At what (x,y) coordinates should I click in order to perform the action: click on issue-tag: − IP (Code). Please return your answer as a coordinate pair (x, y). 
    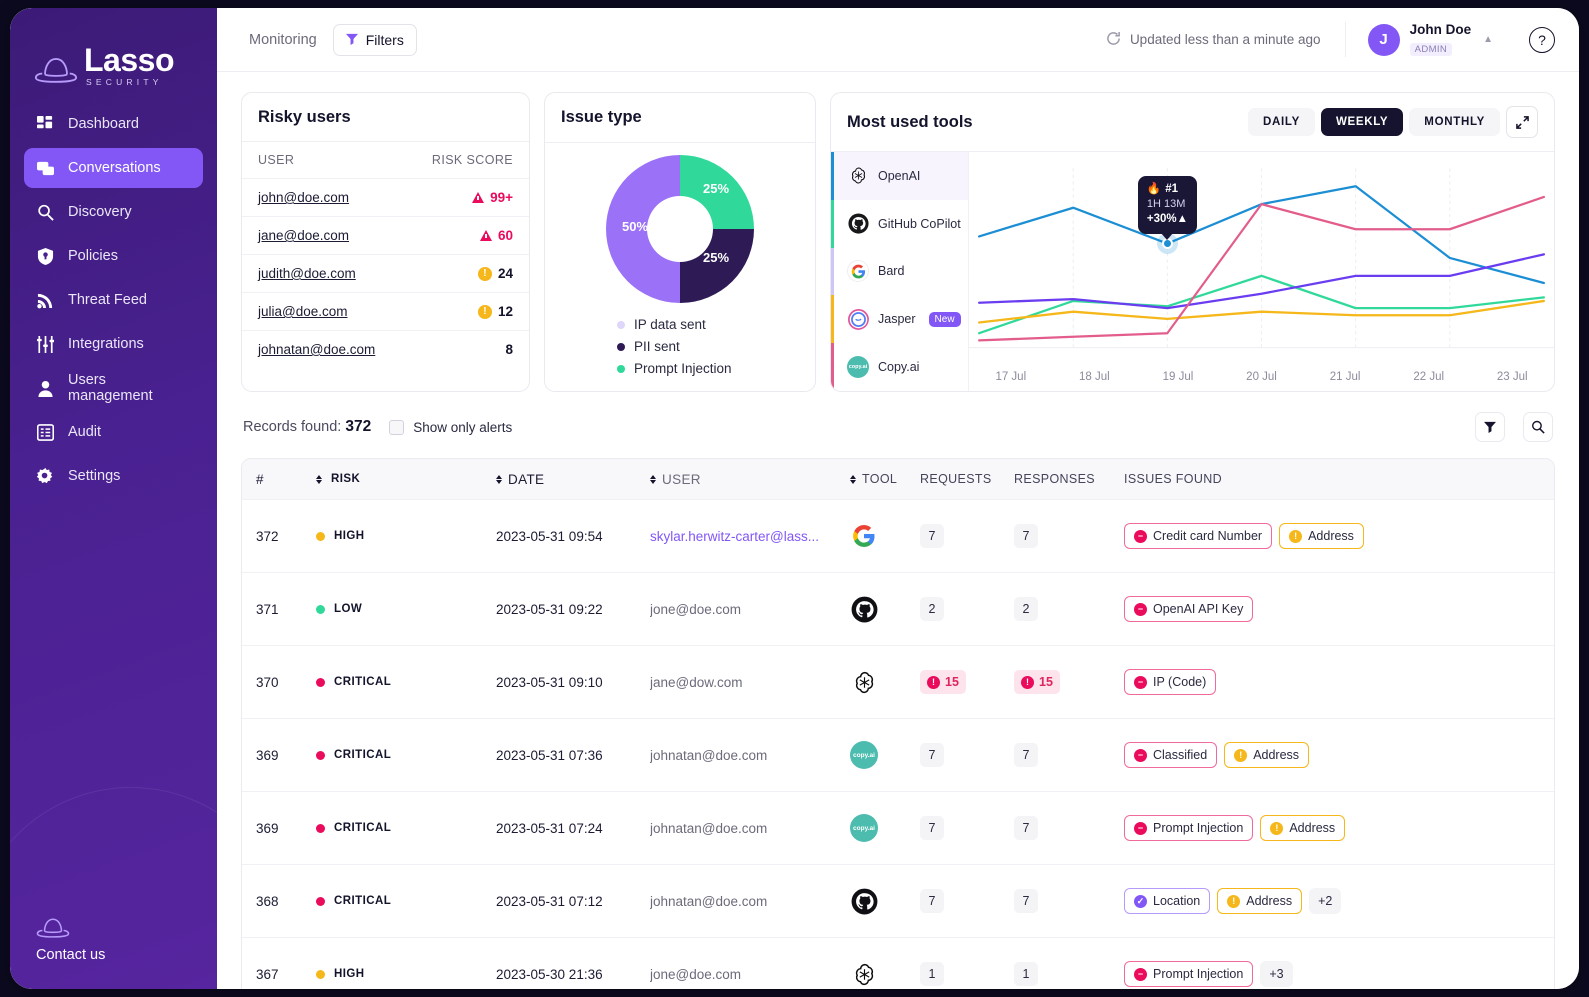
    Looking at the image, I should click on (1170, 682).